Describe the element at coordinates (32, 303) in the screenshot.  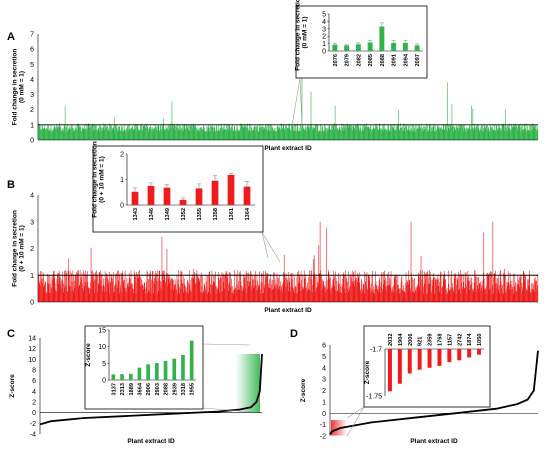
I see `y-tick-label: 0` at that location.